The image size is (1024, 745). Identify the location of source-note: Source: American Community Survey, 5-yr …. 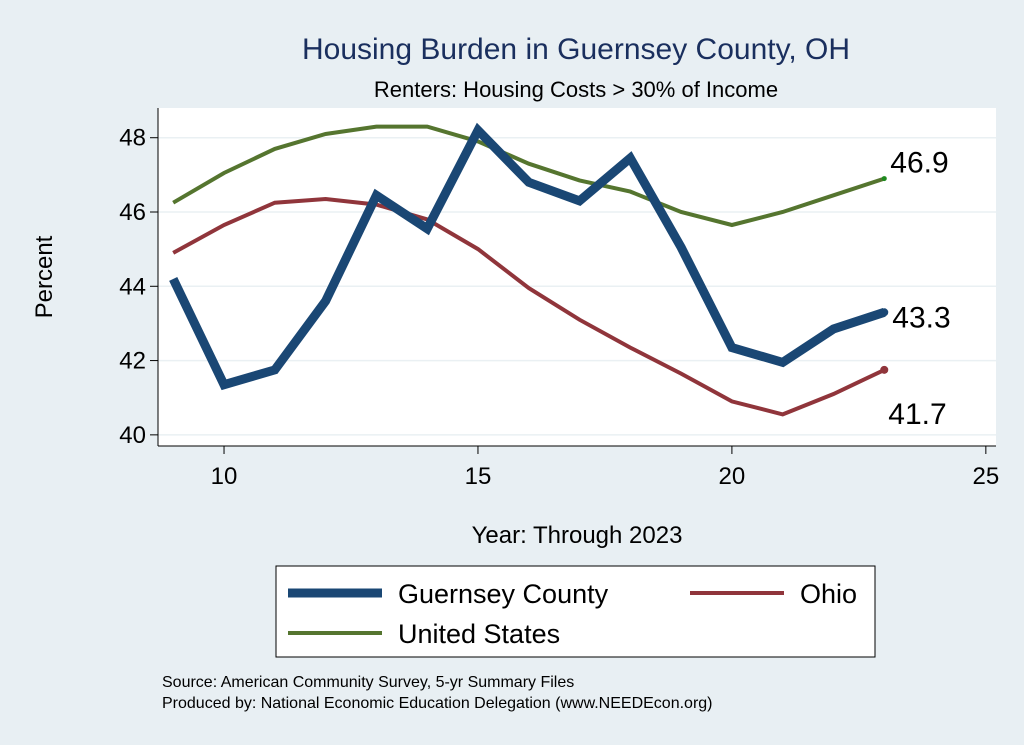
(368, 682).